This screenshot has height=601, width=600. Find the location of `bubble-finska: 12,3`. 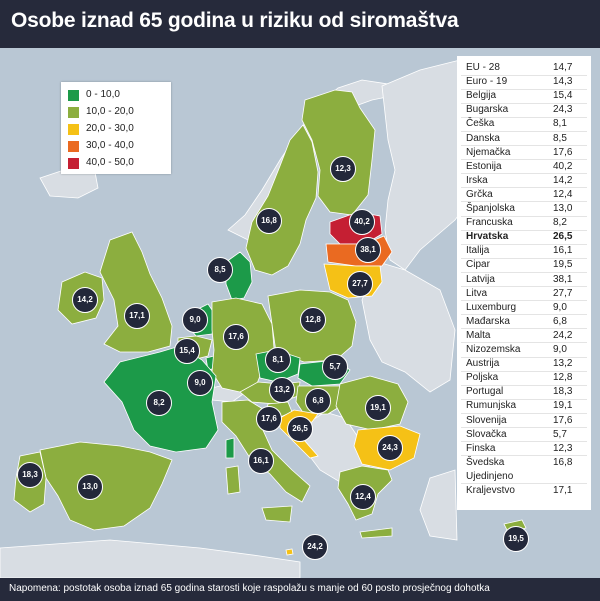

bubble-finska: 12,3 is located at coordinates (343, 169).